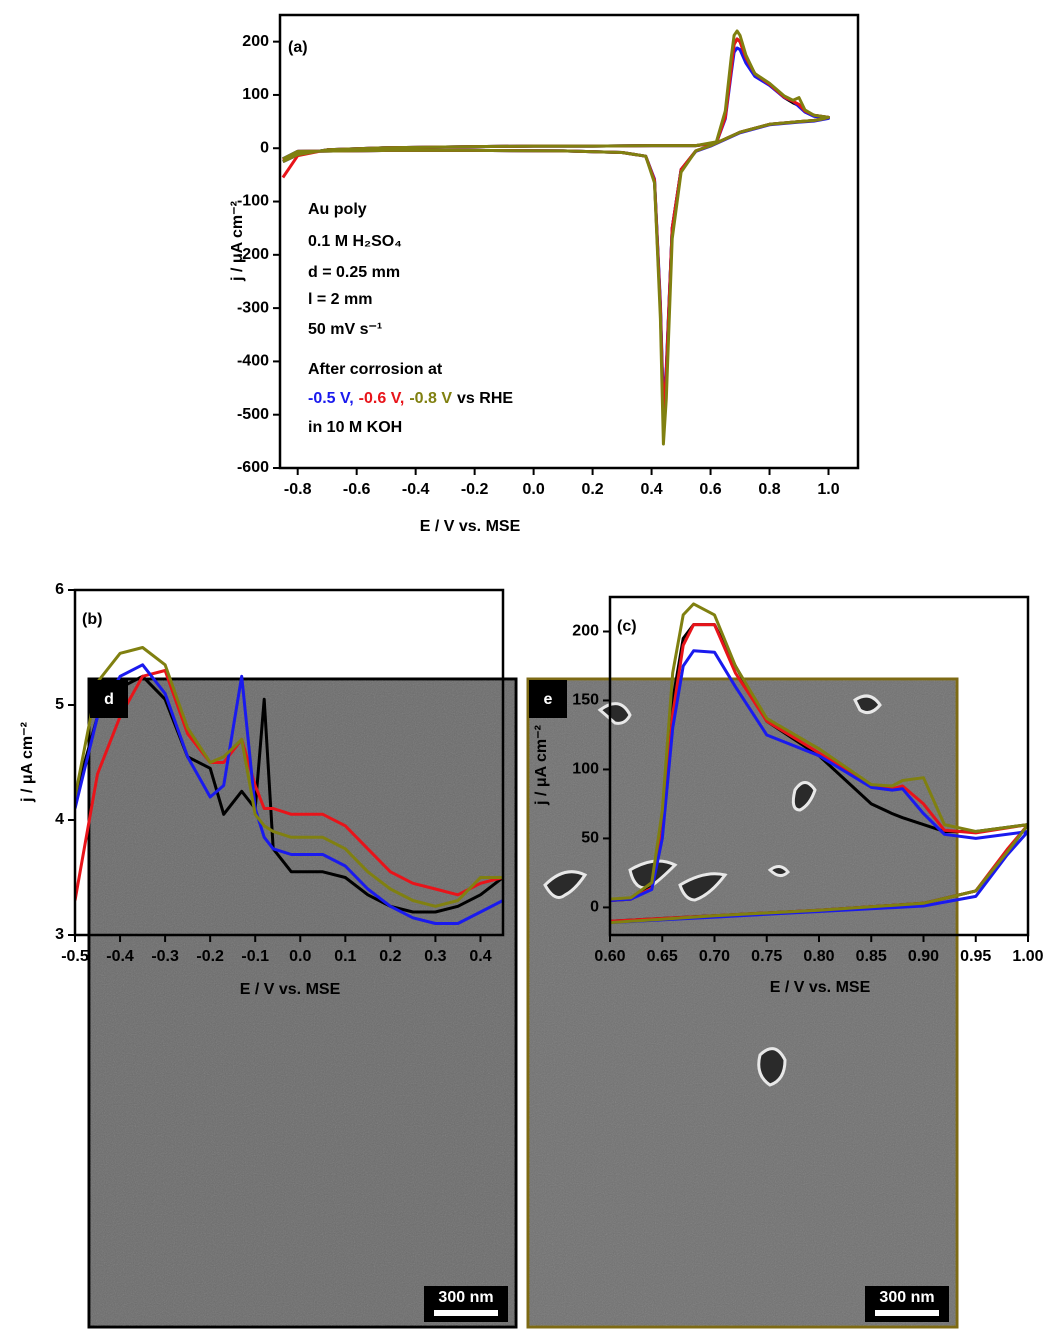 The image size is (1046, 1329). I want to click on y-tick-label: 4, so click(59, 819).